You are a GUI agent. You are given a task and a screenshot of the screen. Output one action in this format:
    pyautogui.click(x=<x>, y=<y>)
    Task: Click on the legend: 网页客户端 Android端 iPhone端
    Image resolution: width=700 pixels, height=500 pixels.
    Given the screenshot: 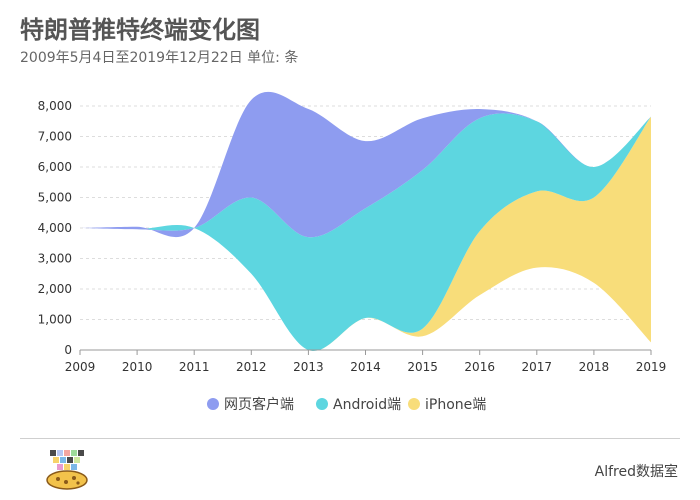 What is the action you would take?
    pyautogui.click(x=346, y=404)
    